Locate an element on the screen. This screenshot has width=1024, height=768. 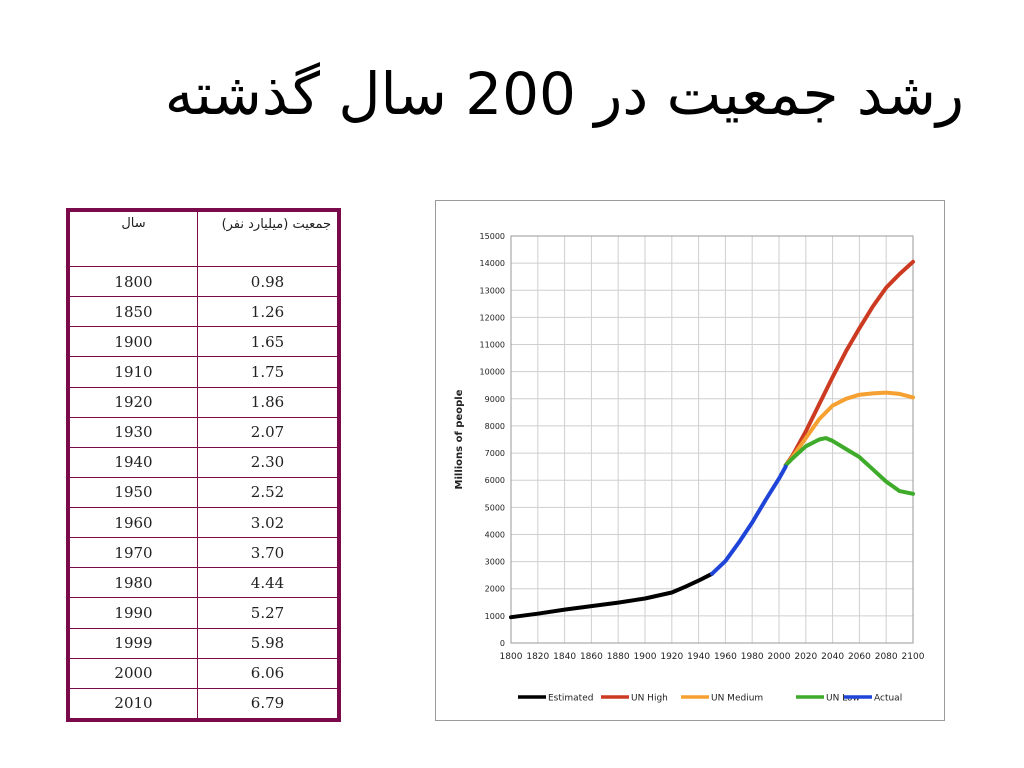
y-tick-label: 2000 is located at coordinates (495, 589).